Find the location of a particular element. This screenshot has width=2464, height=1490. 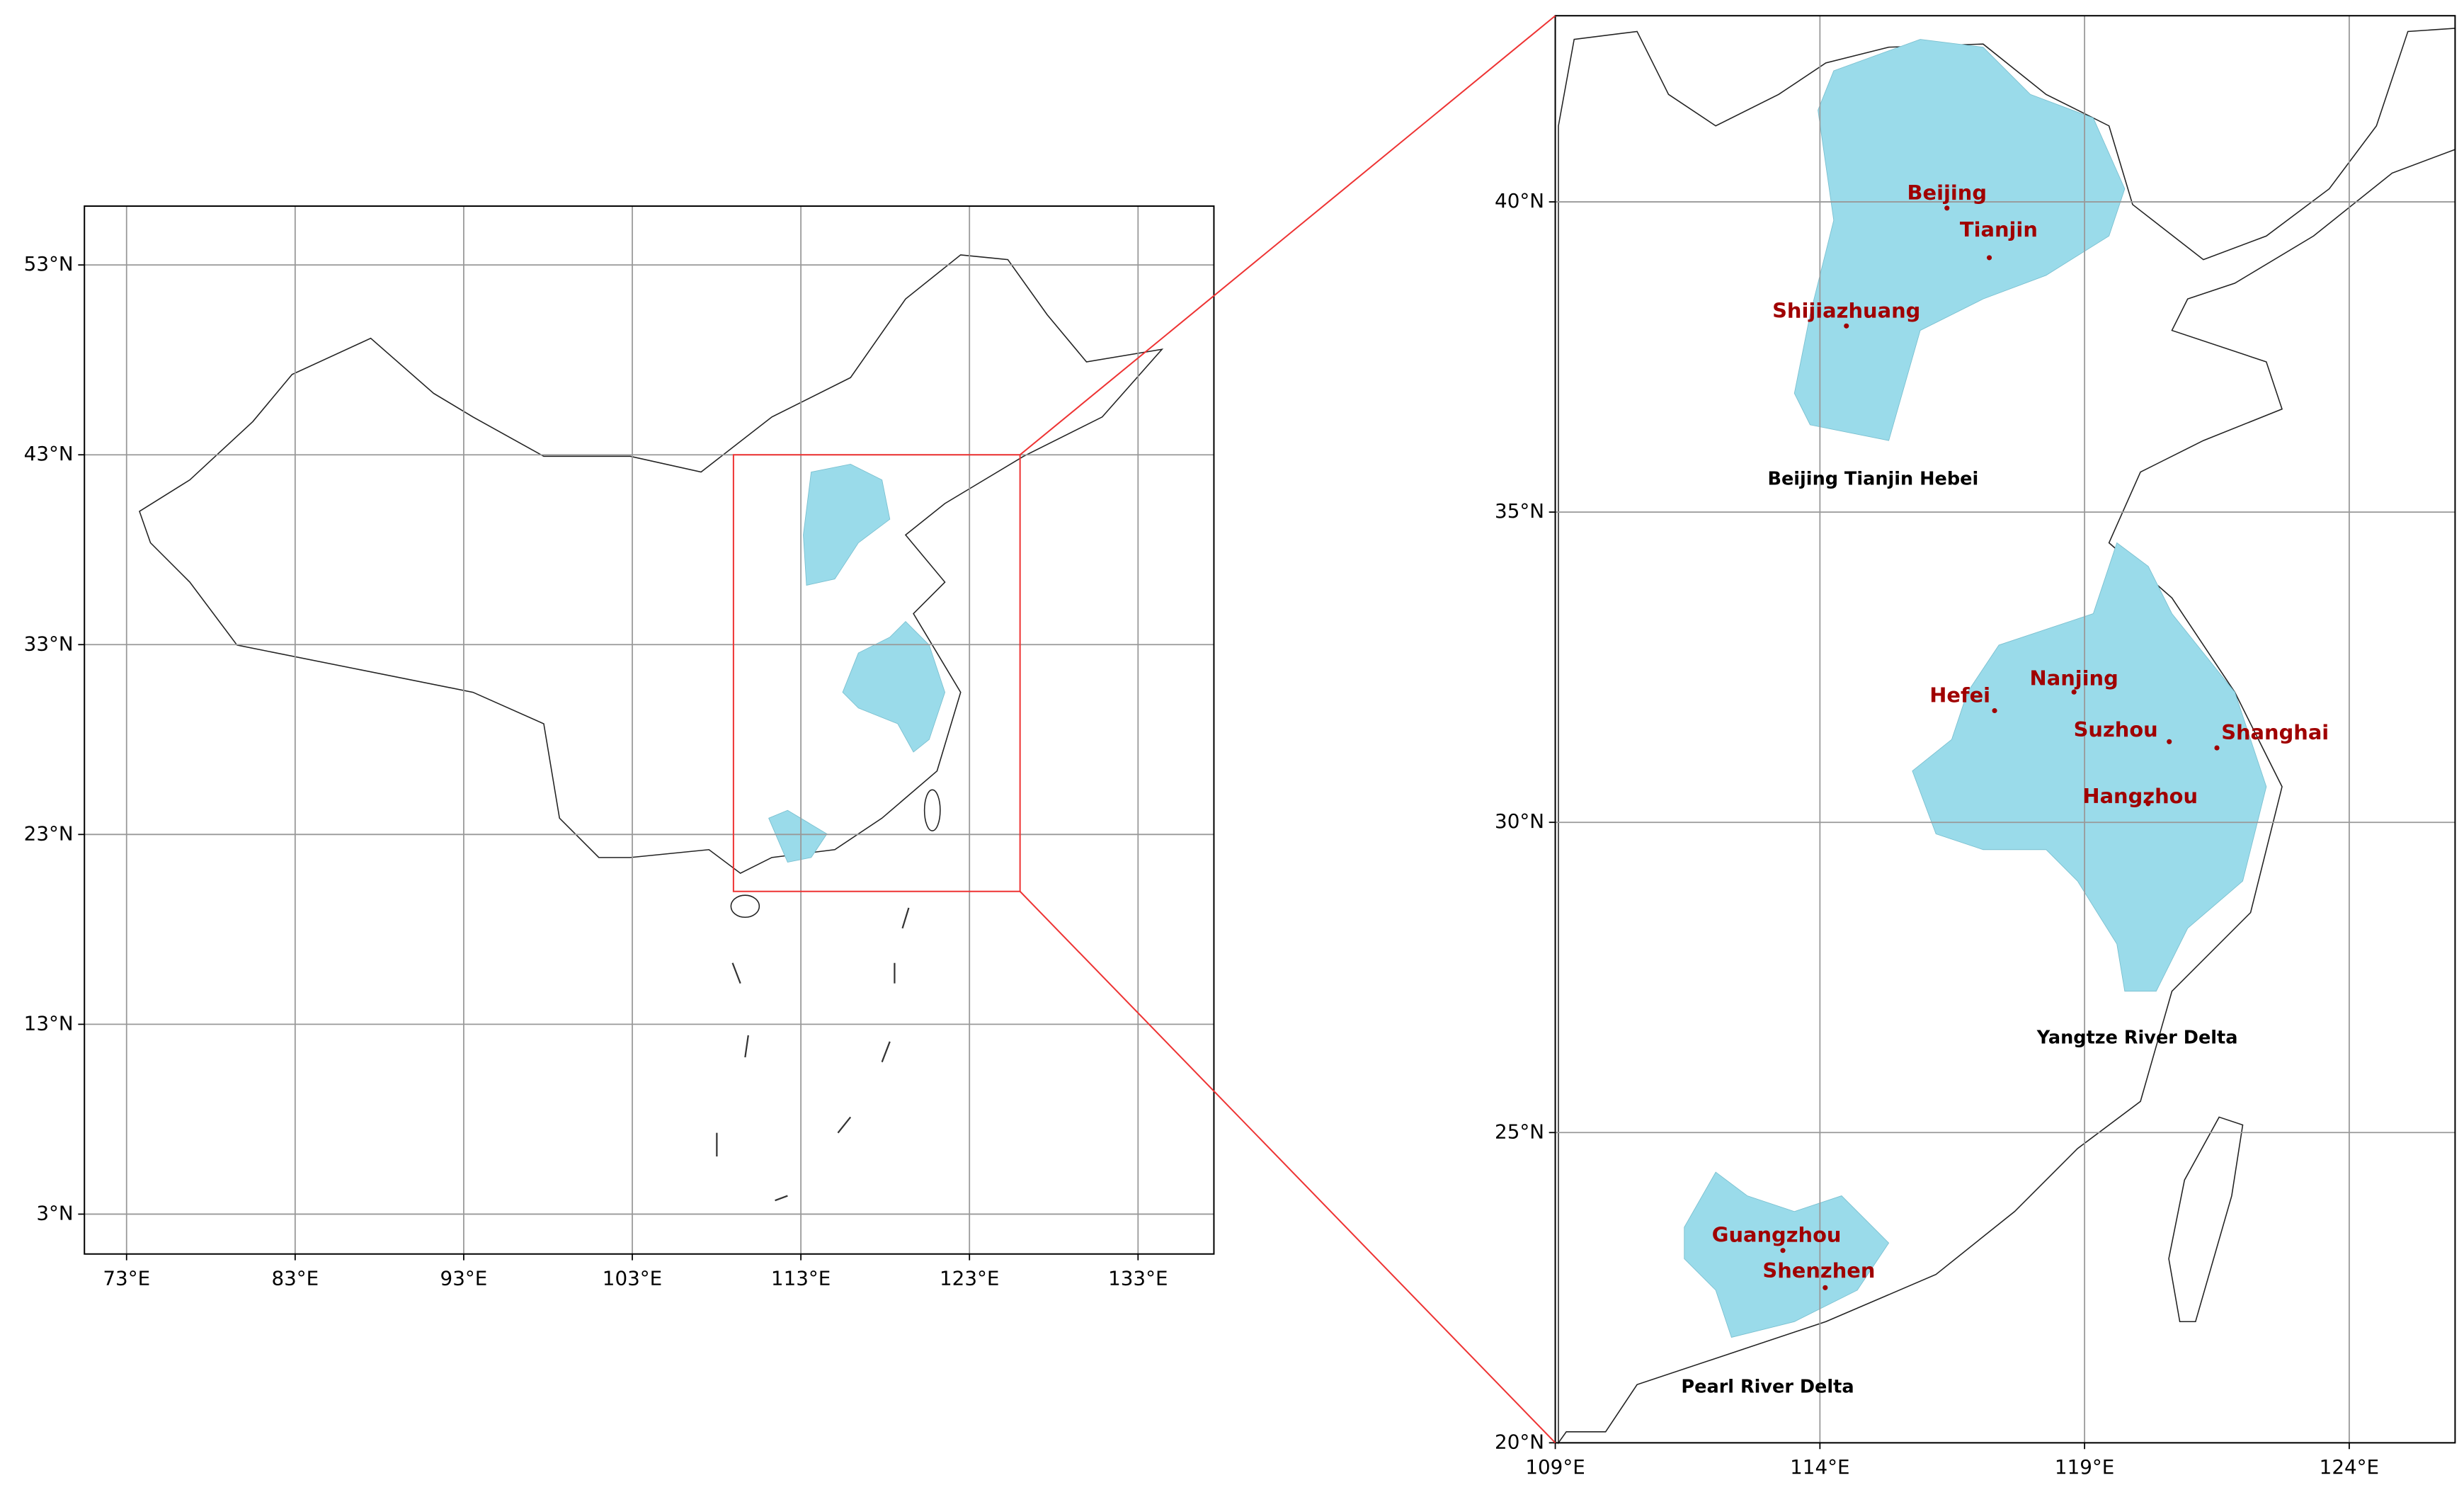

region-prd-zoom is located at coordinates (1787, 1254).